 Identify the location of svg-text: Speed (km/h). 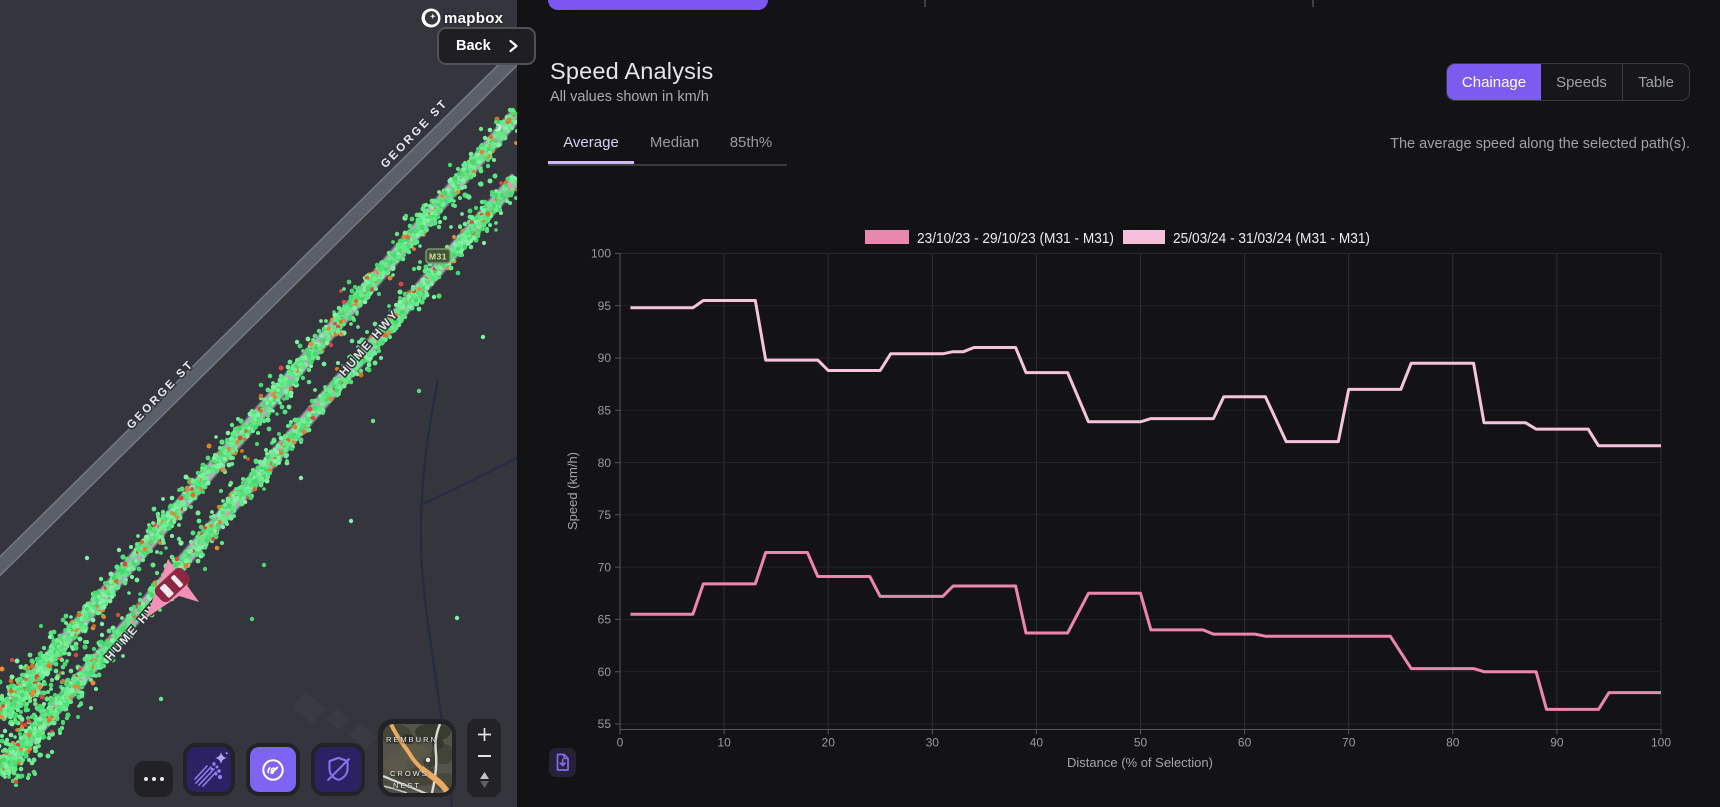
(572, 491).